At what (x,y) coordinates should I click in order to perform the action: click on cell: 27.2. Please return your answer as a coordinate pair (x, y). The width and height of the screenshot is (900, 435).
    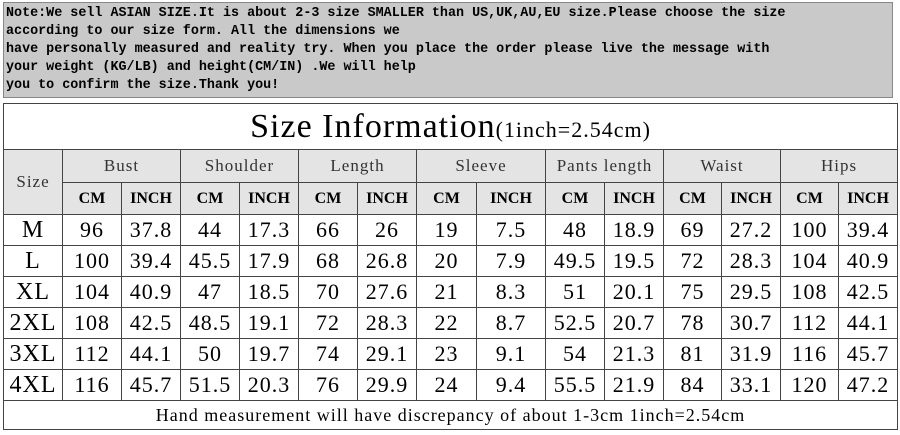
    Looking at the image, I should click on (751, 230).